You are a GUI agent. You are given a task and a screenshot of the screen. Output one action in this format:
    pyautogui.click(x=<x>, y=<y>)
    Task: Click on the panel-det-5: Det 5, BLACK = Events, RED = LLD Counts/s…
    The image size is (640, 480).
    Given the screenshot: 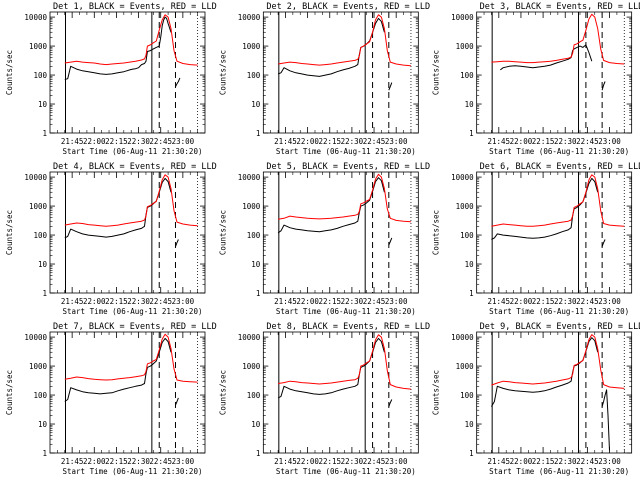 What is the action you would take?
    pyautogui.click(x=324, y=239)
    